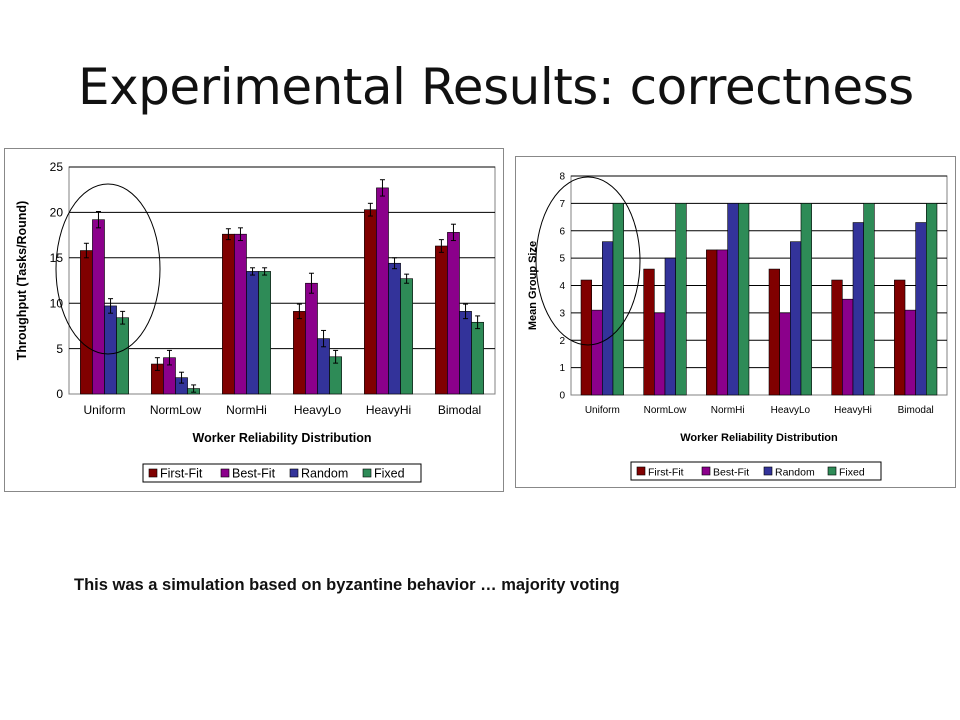 Image resolution: width=960 pixels, height=720 pixels. What do you see at coordinates (562, 286) in the screenshot?
I see `y-tick-label: 4` at bounding box center [562, 286].